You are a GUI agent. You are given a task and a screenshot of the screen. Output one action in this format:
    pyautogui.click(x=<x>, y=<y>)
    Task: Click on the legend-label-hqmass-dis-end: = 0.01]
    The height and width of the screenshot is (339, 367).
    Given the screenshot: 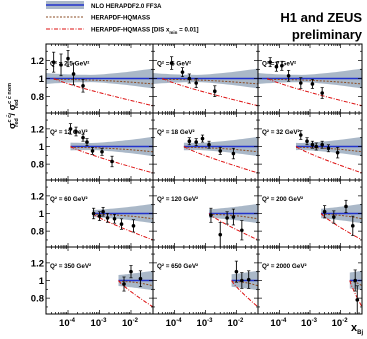 What is the action you would take?
    pyautogui.click(x=187, y=30)
    